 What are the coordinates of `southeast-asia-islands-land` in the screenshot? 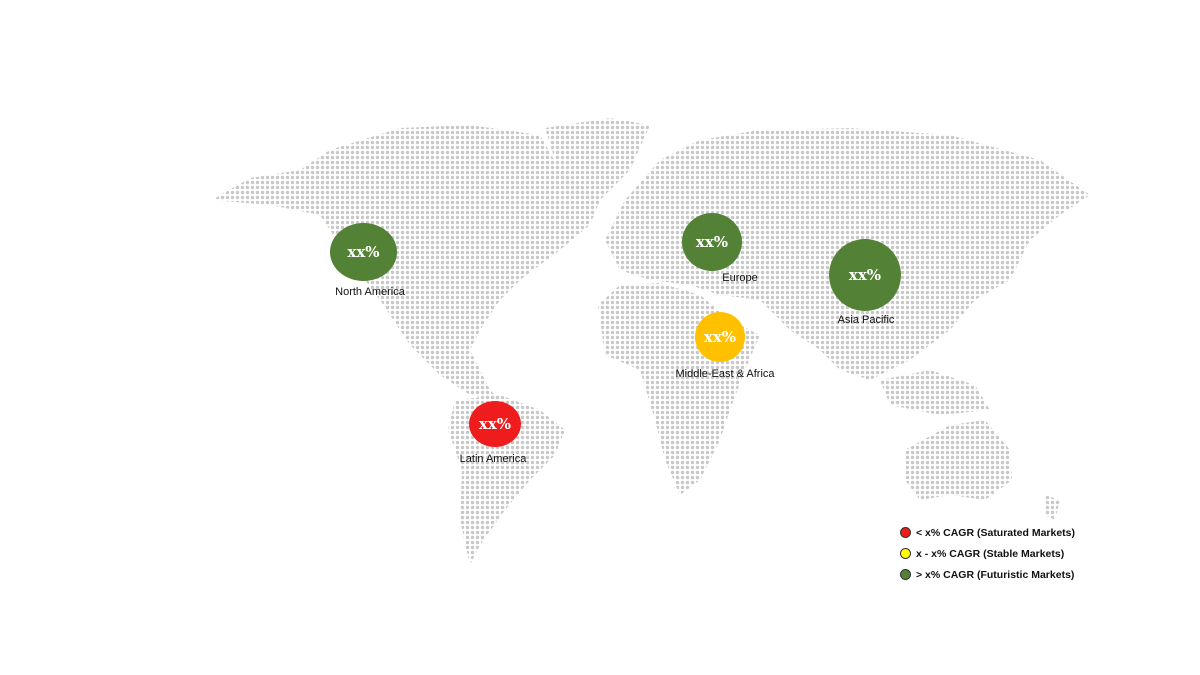 It's located at (935, 392).